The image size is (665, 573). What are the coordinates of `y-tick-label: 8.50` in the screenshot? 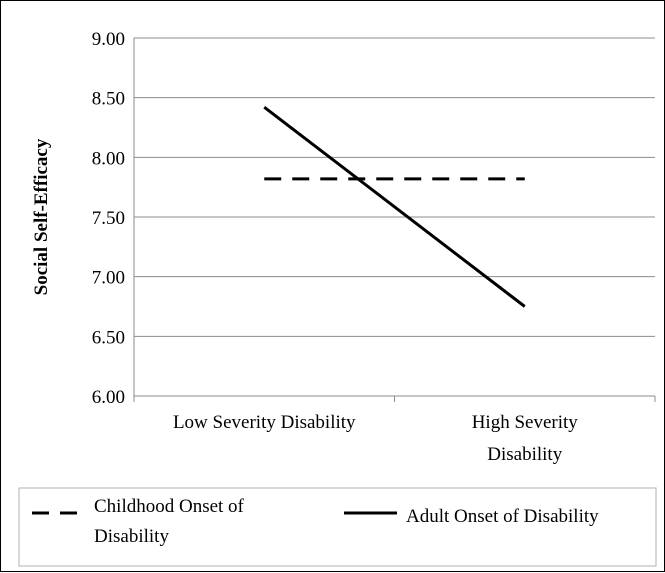 It's located at (108, 99).